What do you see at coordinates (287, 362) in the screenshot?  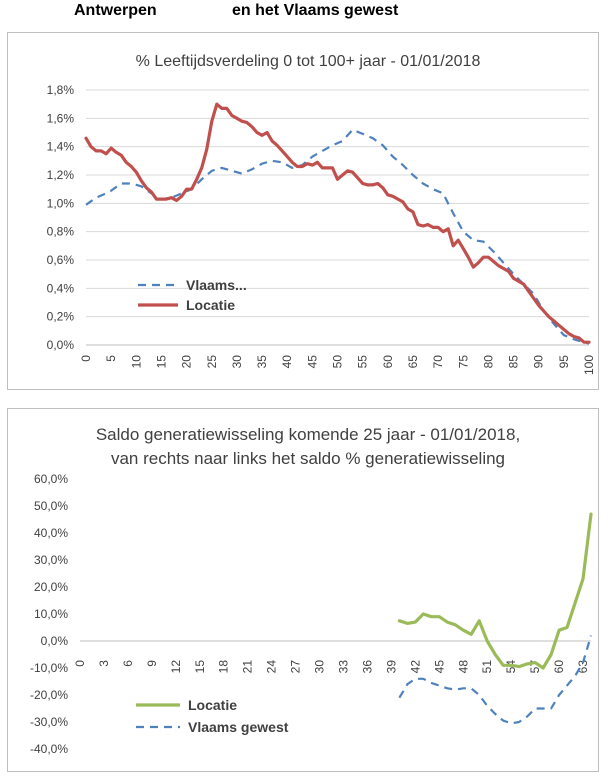 I see `x-tick-label: 40` at bounding box center [287, 362].